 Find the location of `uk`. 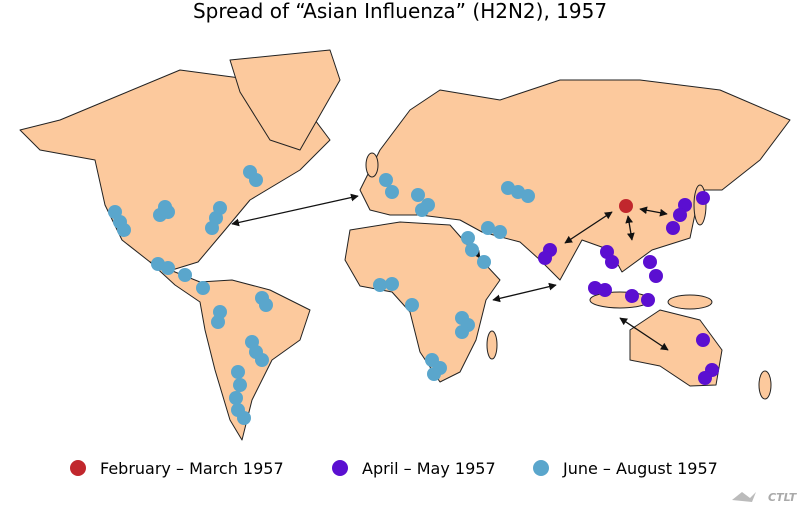

uk is located at coordinates (372, 165).